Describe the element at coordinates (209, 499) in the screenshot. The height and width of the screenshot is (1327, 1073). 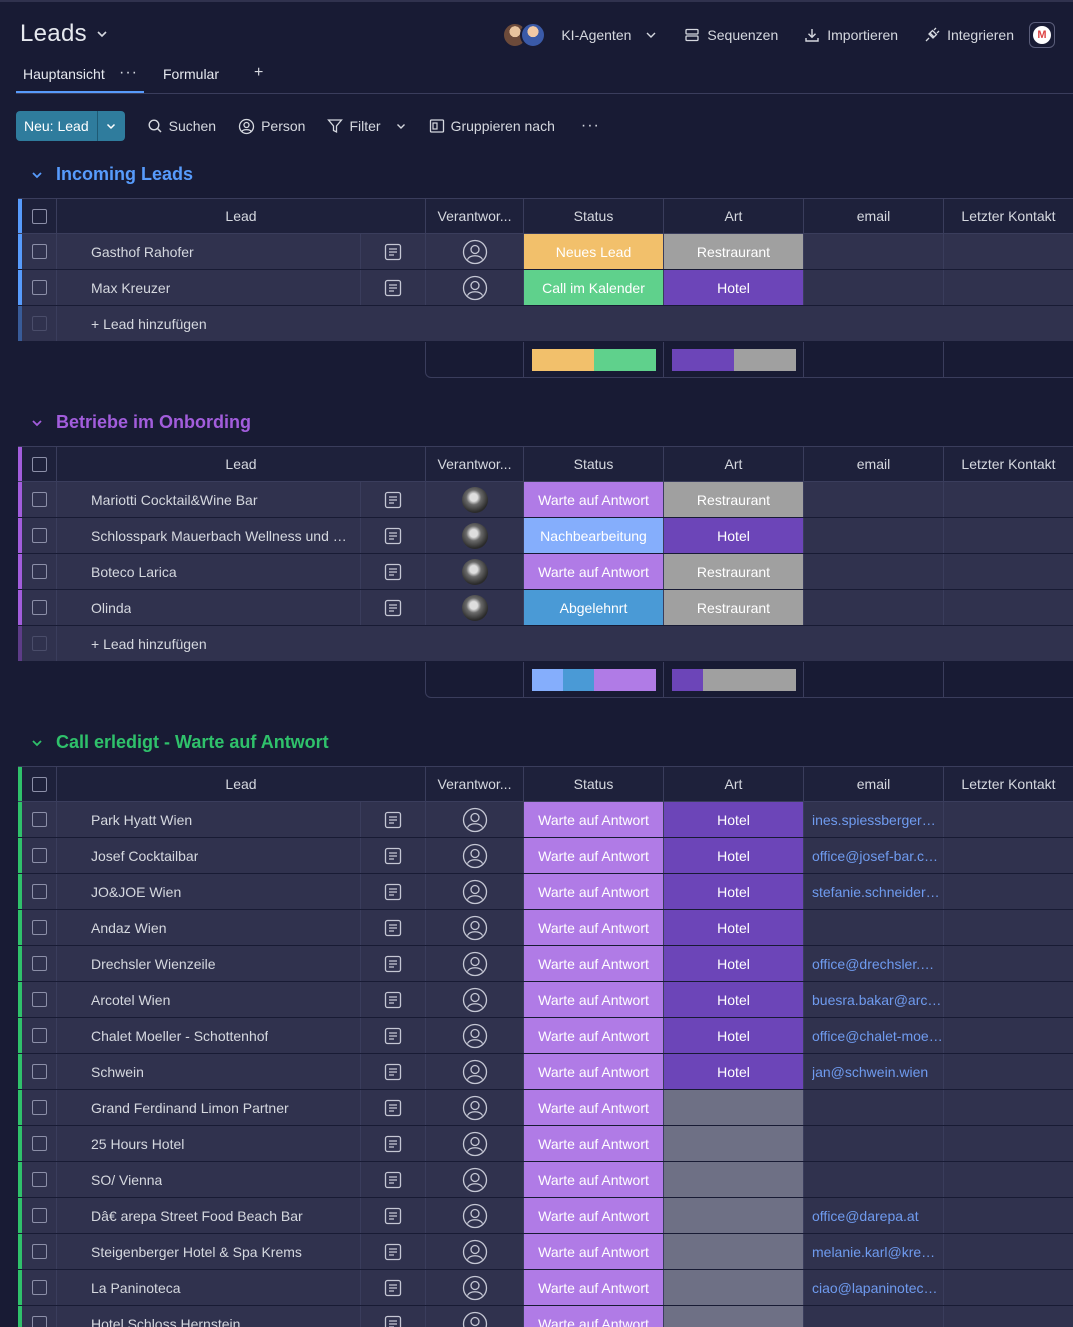
I see `lead-name-cell: Mariotti Cocktail&Wine Bar` at that location.